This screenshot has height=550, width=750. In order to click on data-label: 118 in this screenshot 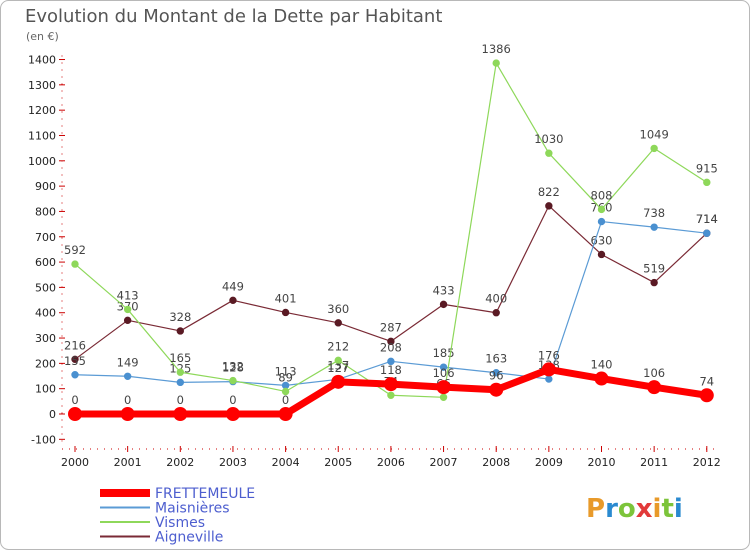, I will do `click(391, 370)`.